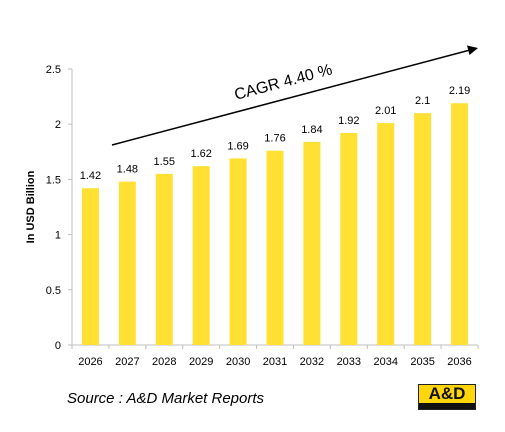 This screenshot has height=432, width=505. What do you see at coordinates (386, 234) in the screenshot?
I see `bar-2034` at bounding box center [386, 234].